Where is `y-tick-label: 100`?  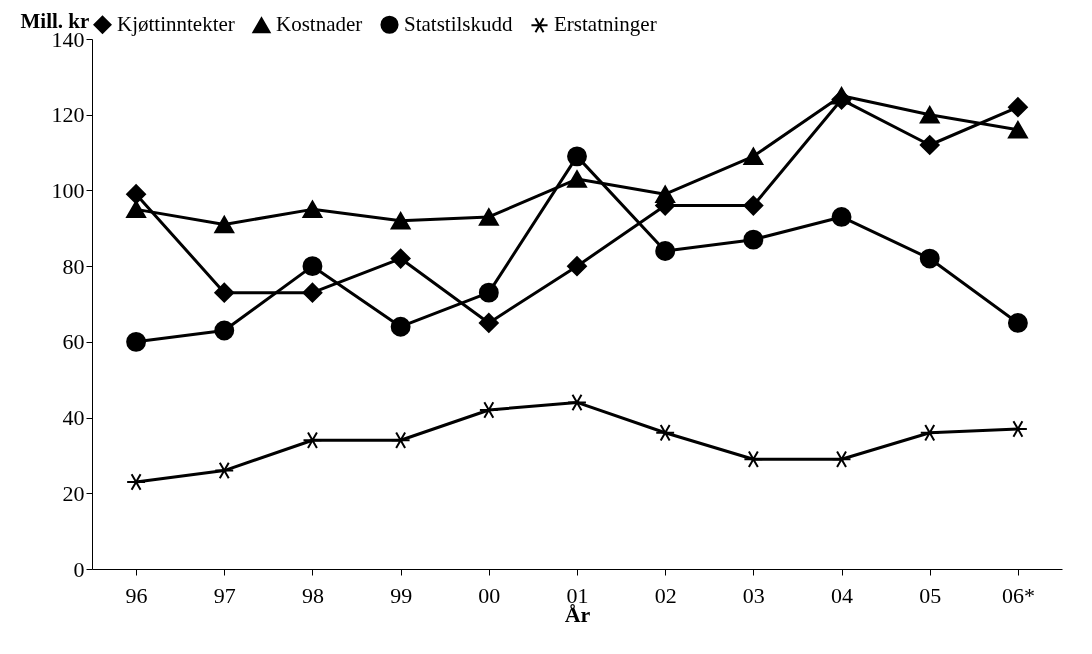 y-tick-label: 100 is located at coordinates (68, 190).